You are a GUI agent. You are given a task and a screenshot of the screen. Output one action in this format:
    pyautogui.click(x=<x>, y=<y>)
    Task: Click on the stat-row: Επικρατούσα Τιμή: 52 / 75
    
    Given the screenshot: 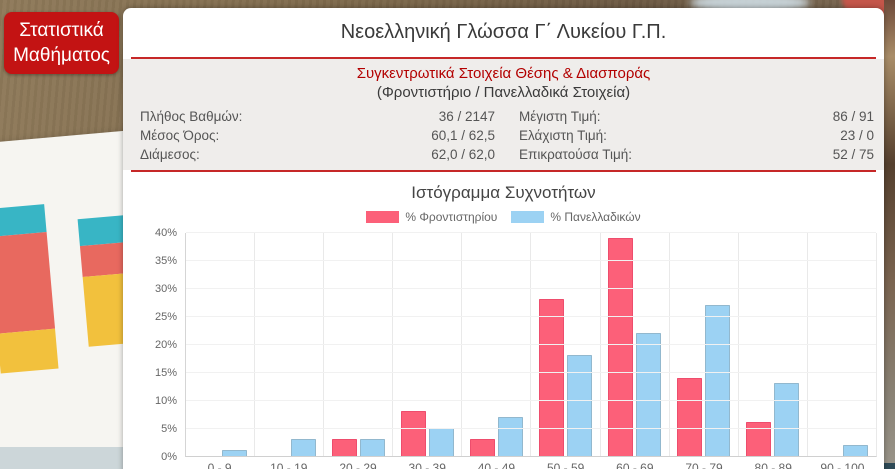 What is the action you would take?
    pyautogui.click(x=696, y=154)
    